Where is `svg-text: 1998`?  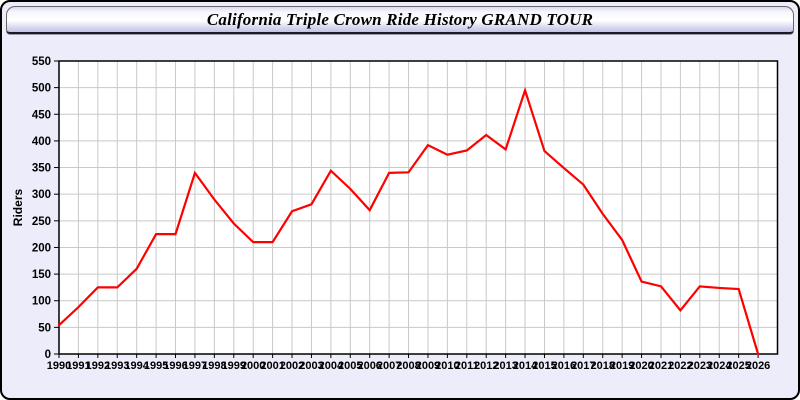
svg-text: 1998 is located at coordinates (214, 366).